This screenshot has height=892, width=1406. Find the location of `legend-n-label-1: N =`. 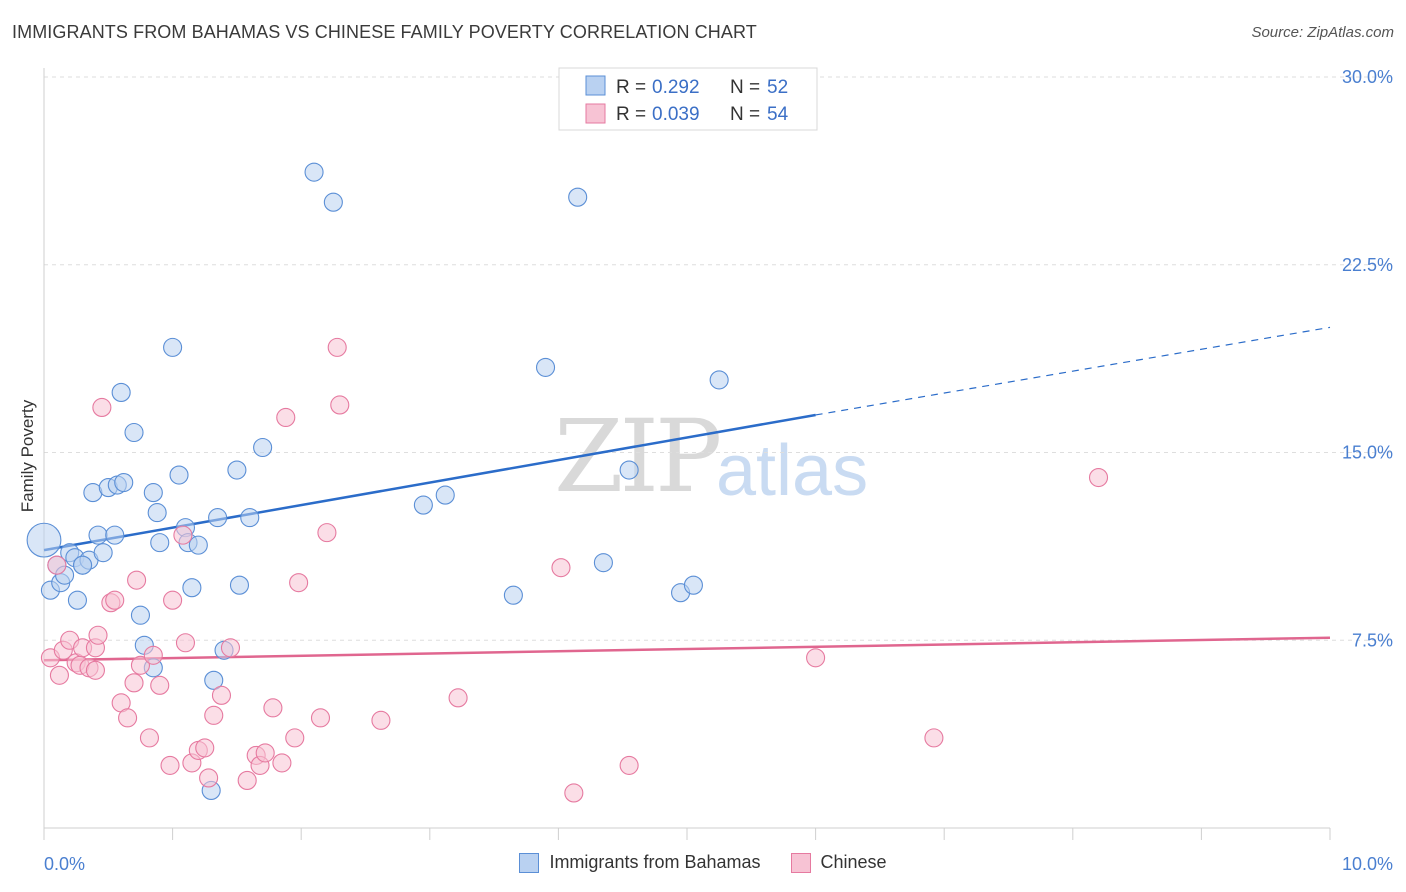

legend-n-label-1: N = is located at coordinates (745, 87).